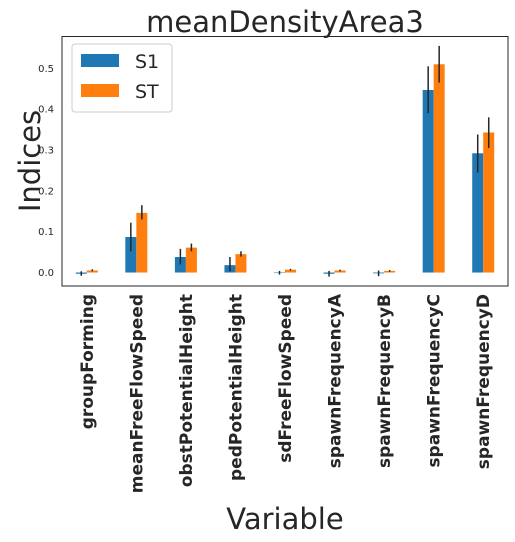  I want to click on bar-st-spawnfrequencyb, so click(390, 271).